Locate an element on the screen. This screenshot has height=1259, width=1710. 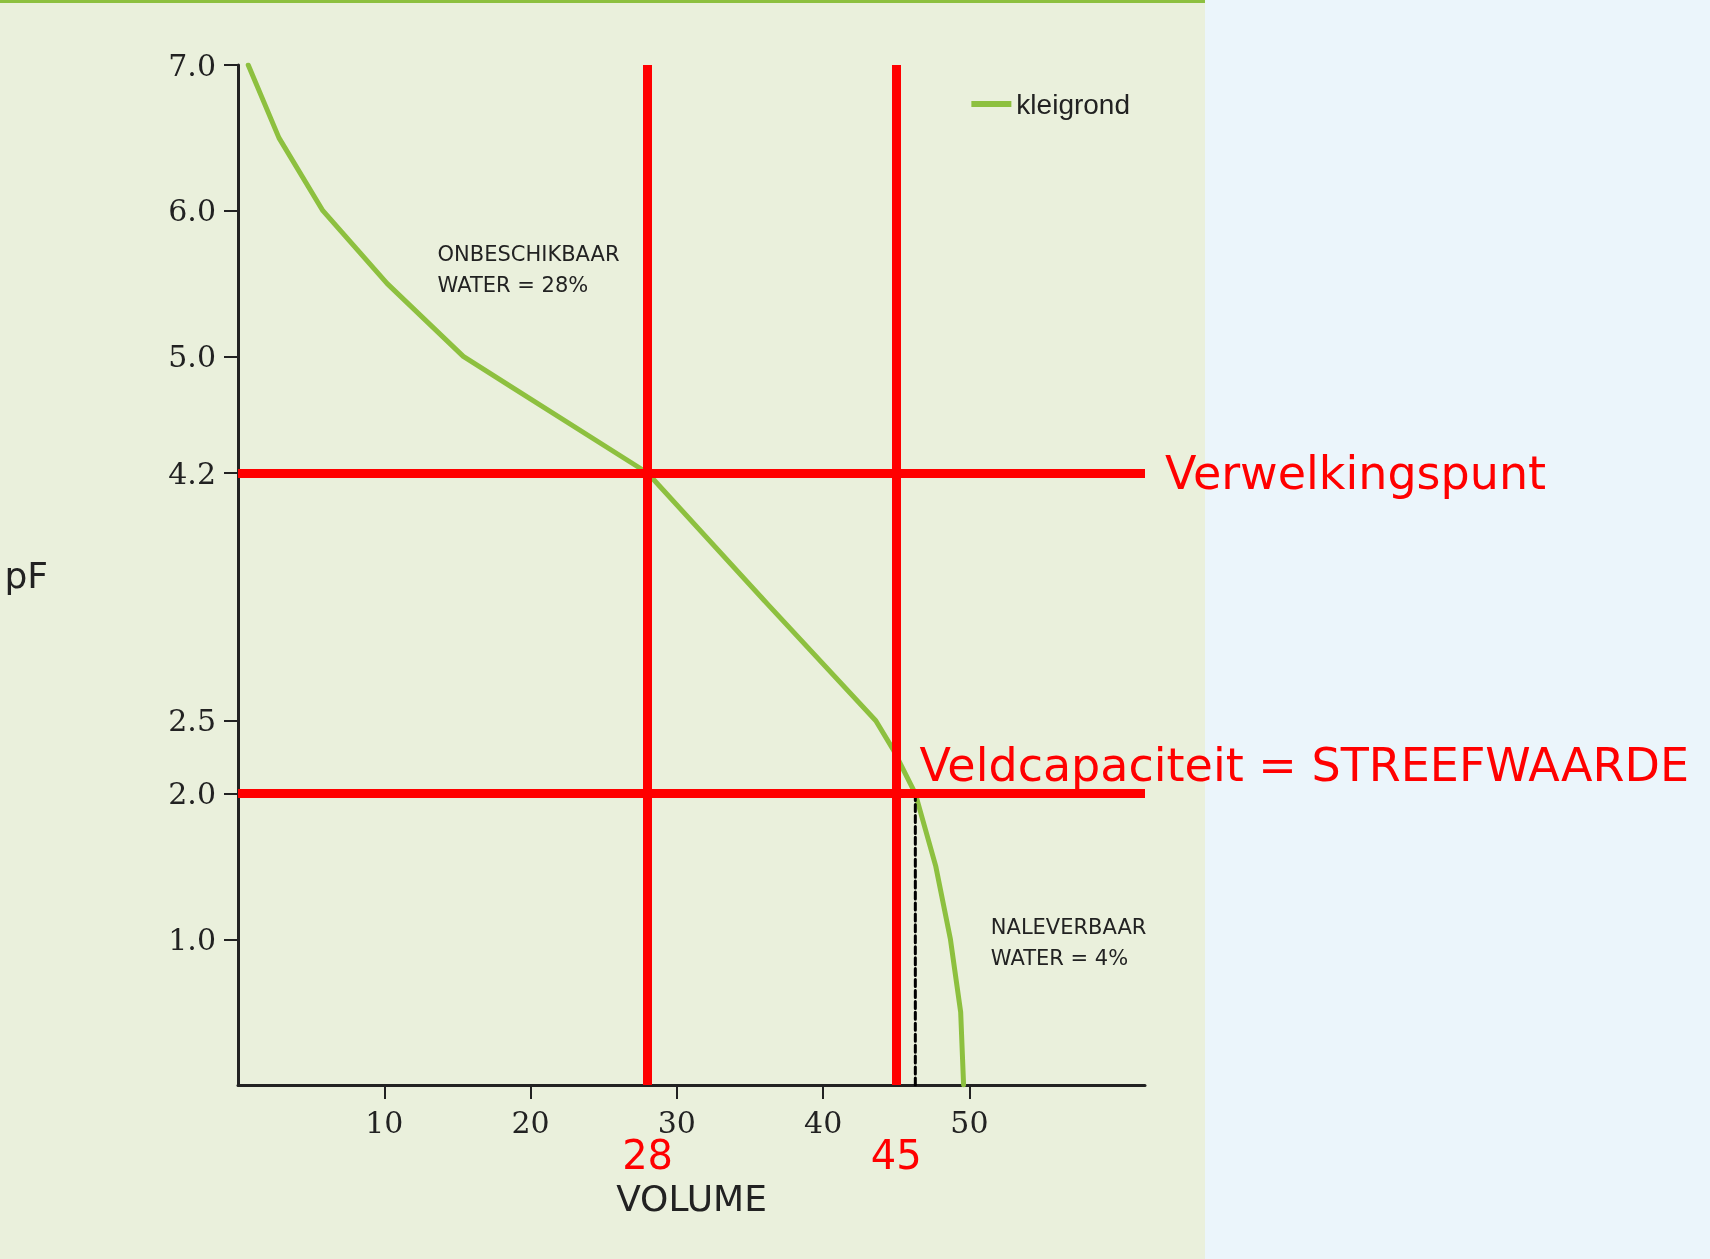
y-tick-label: 1.0 is located at coordinates (192, 939).